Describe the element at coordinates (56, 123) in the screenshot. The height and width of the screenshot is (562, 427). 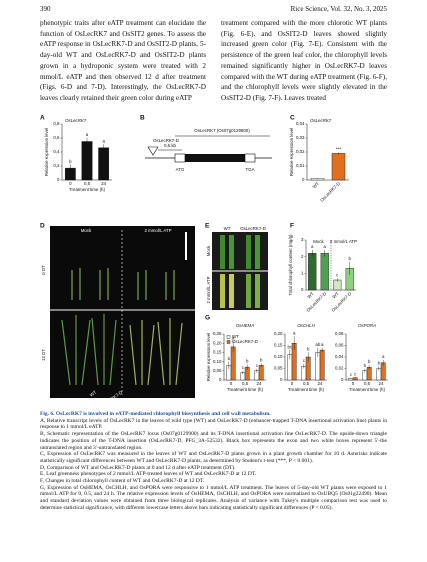
I see `y-tick-label: 0,8` at that location.